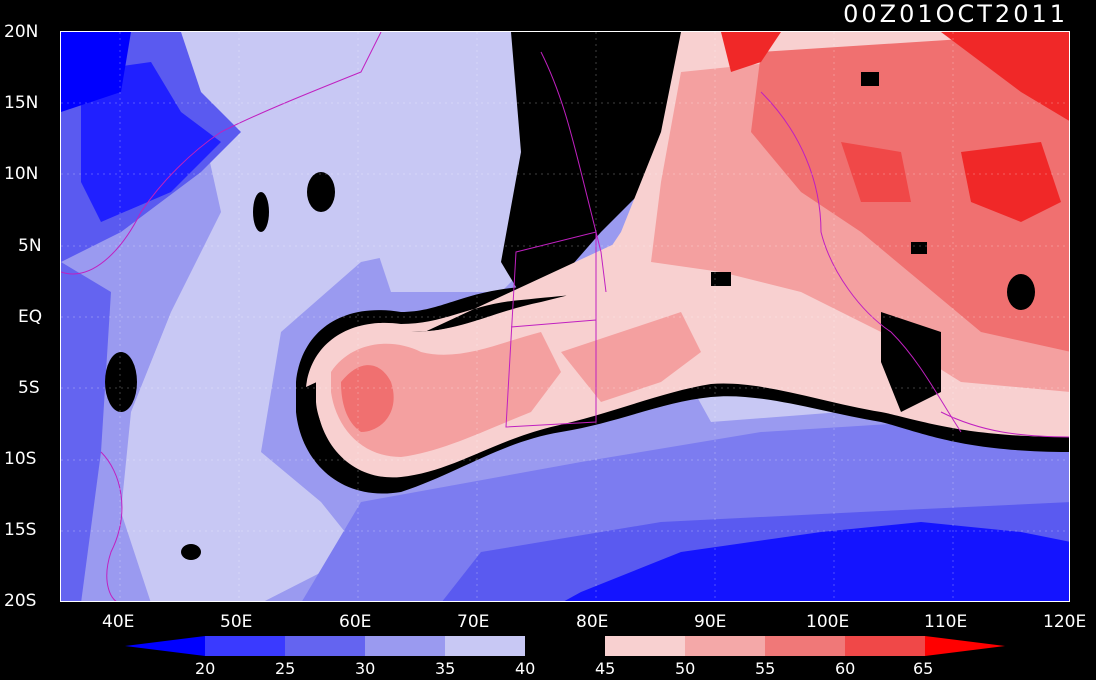  Describe the element at coordinates (21, 174) in the screenshot. I see `y-tick-label: 10N` at that location.